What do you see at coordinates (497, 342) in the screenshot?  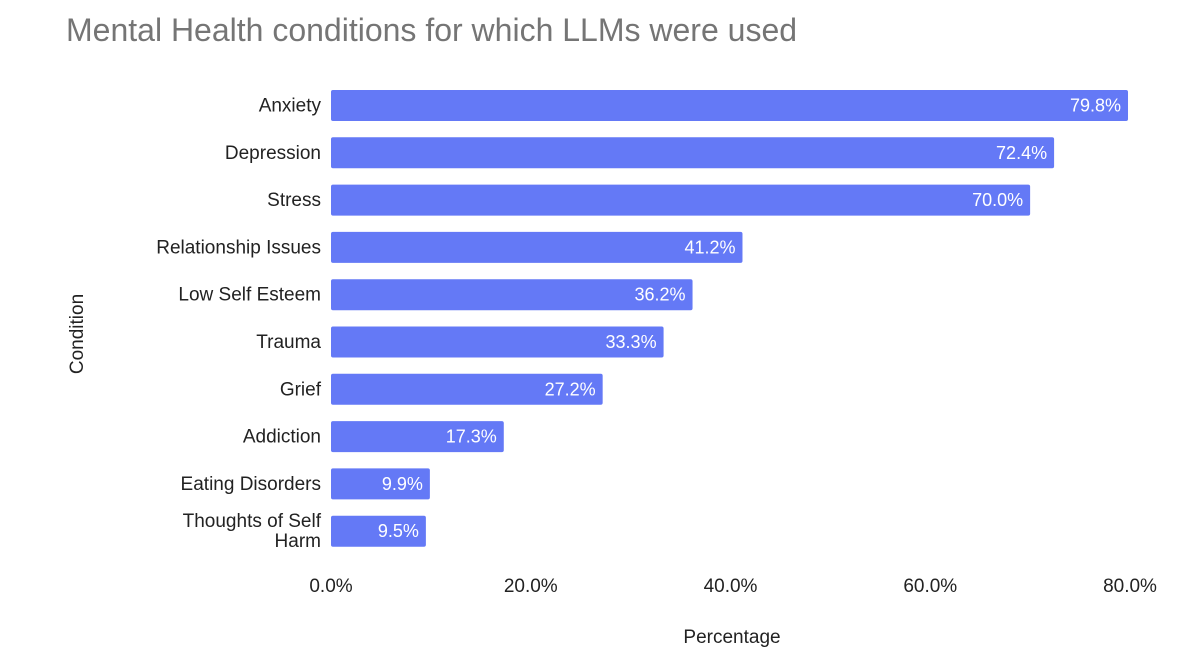 I see `bar-trauma` at bounding box center [497, 342].